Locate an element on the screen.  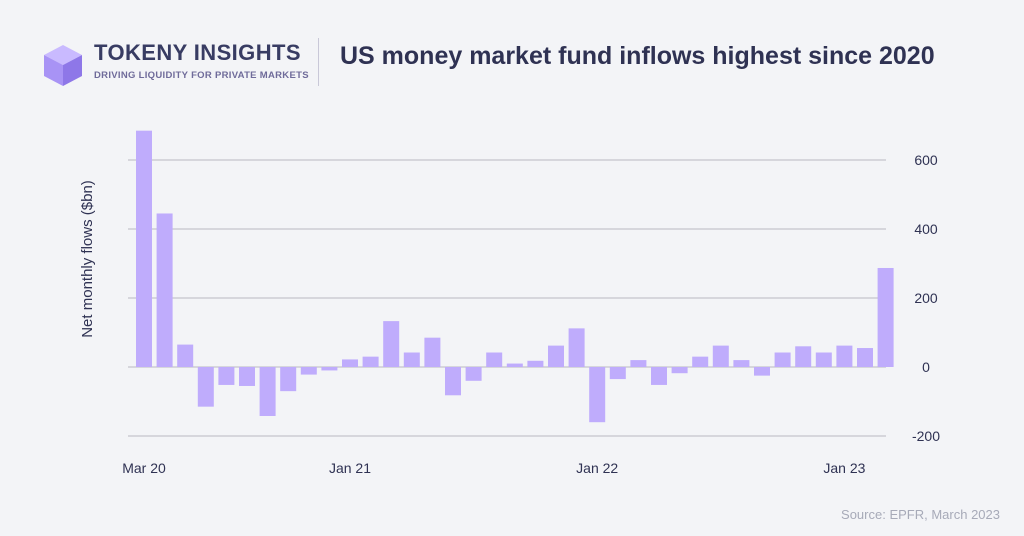
cube-logo-icon is located at coordinates (63, 65).